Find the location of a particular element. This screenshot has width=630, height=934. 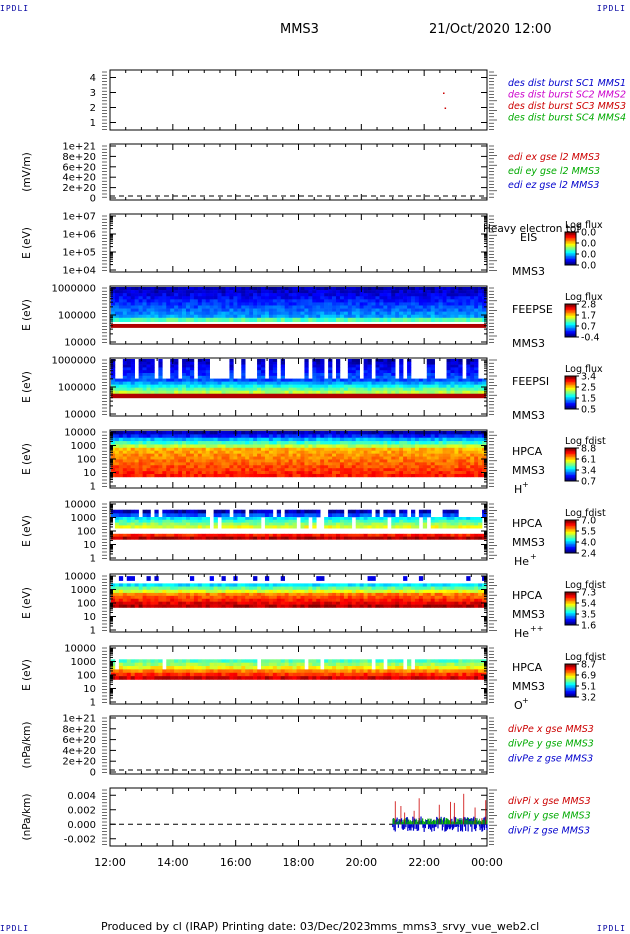

spacecraft-label-feepsi: MMS3 is located at coordinates (528, 415).